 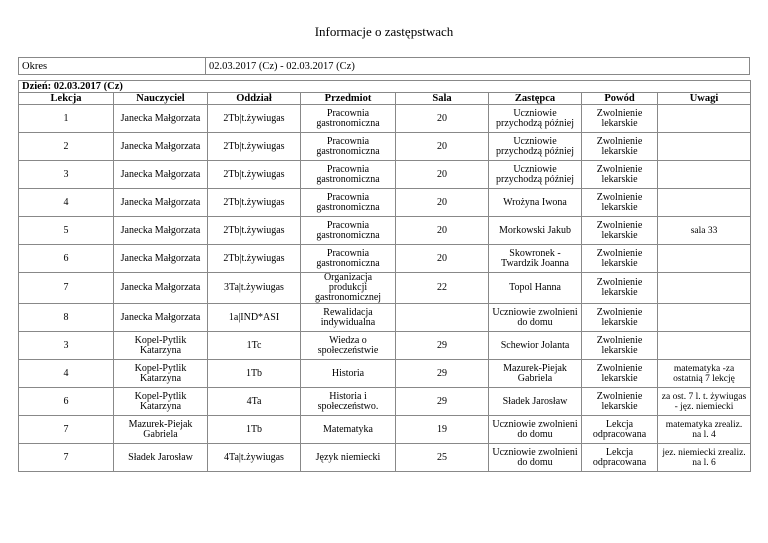 I want to click on cell-lesson: 8, so click(x=66, y=317).